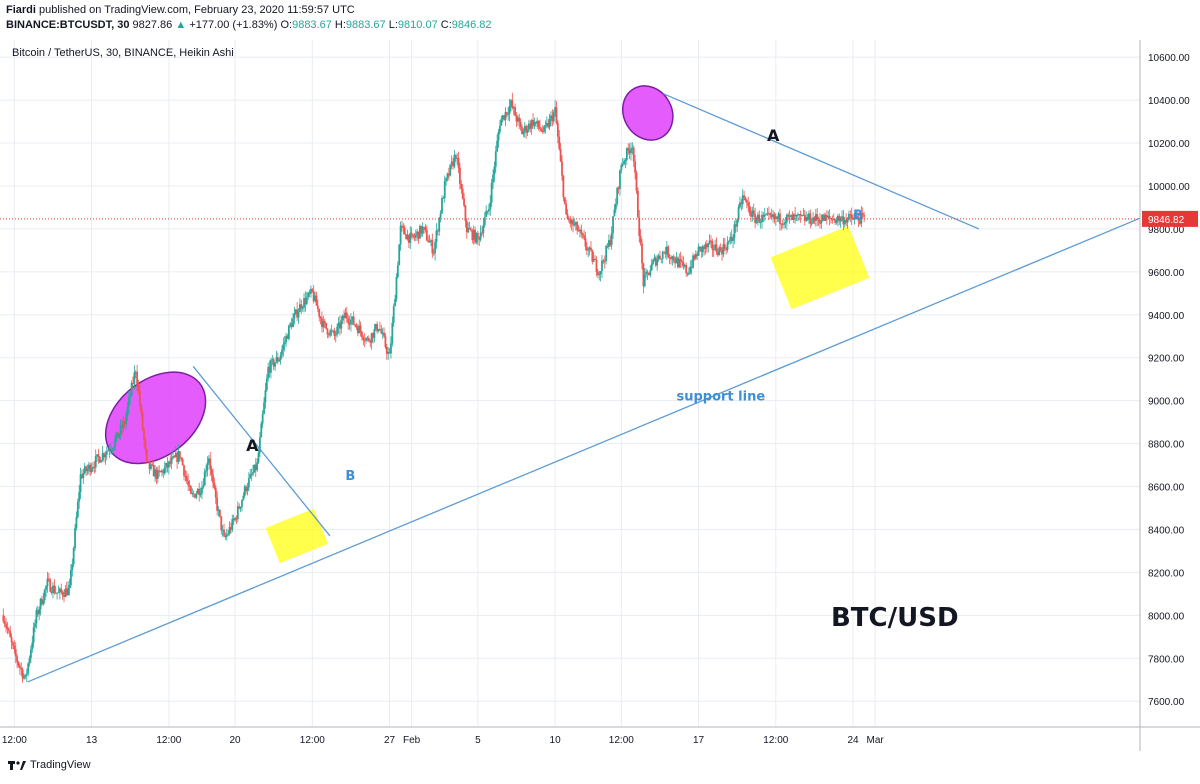 The width and height of the screenshot is (1200, 784). Describe the element at coordinates (699, 740) in the screenshot. I see `x-tick-label: 17` at that location.